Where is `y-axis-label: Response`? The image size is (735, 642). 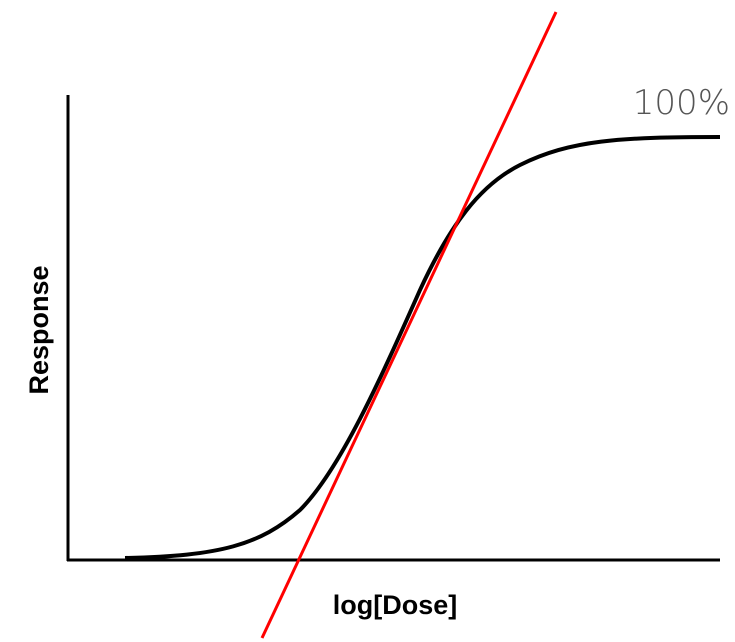 y-axis-label: Response is located at coordinates (39, 329).